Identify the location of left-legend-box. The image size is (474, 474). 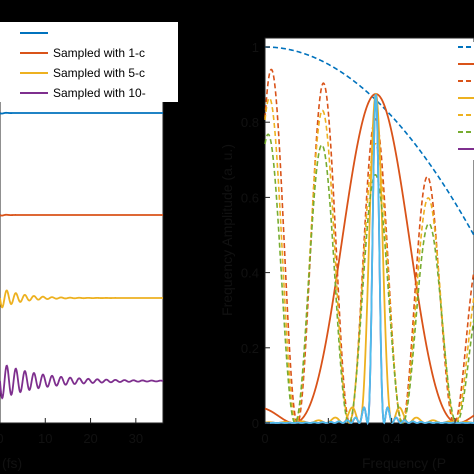
(89, 62).